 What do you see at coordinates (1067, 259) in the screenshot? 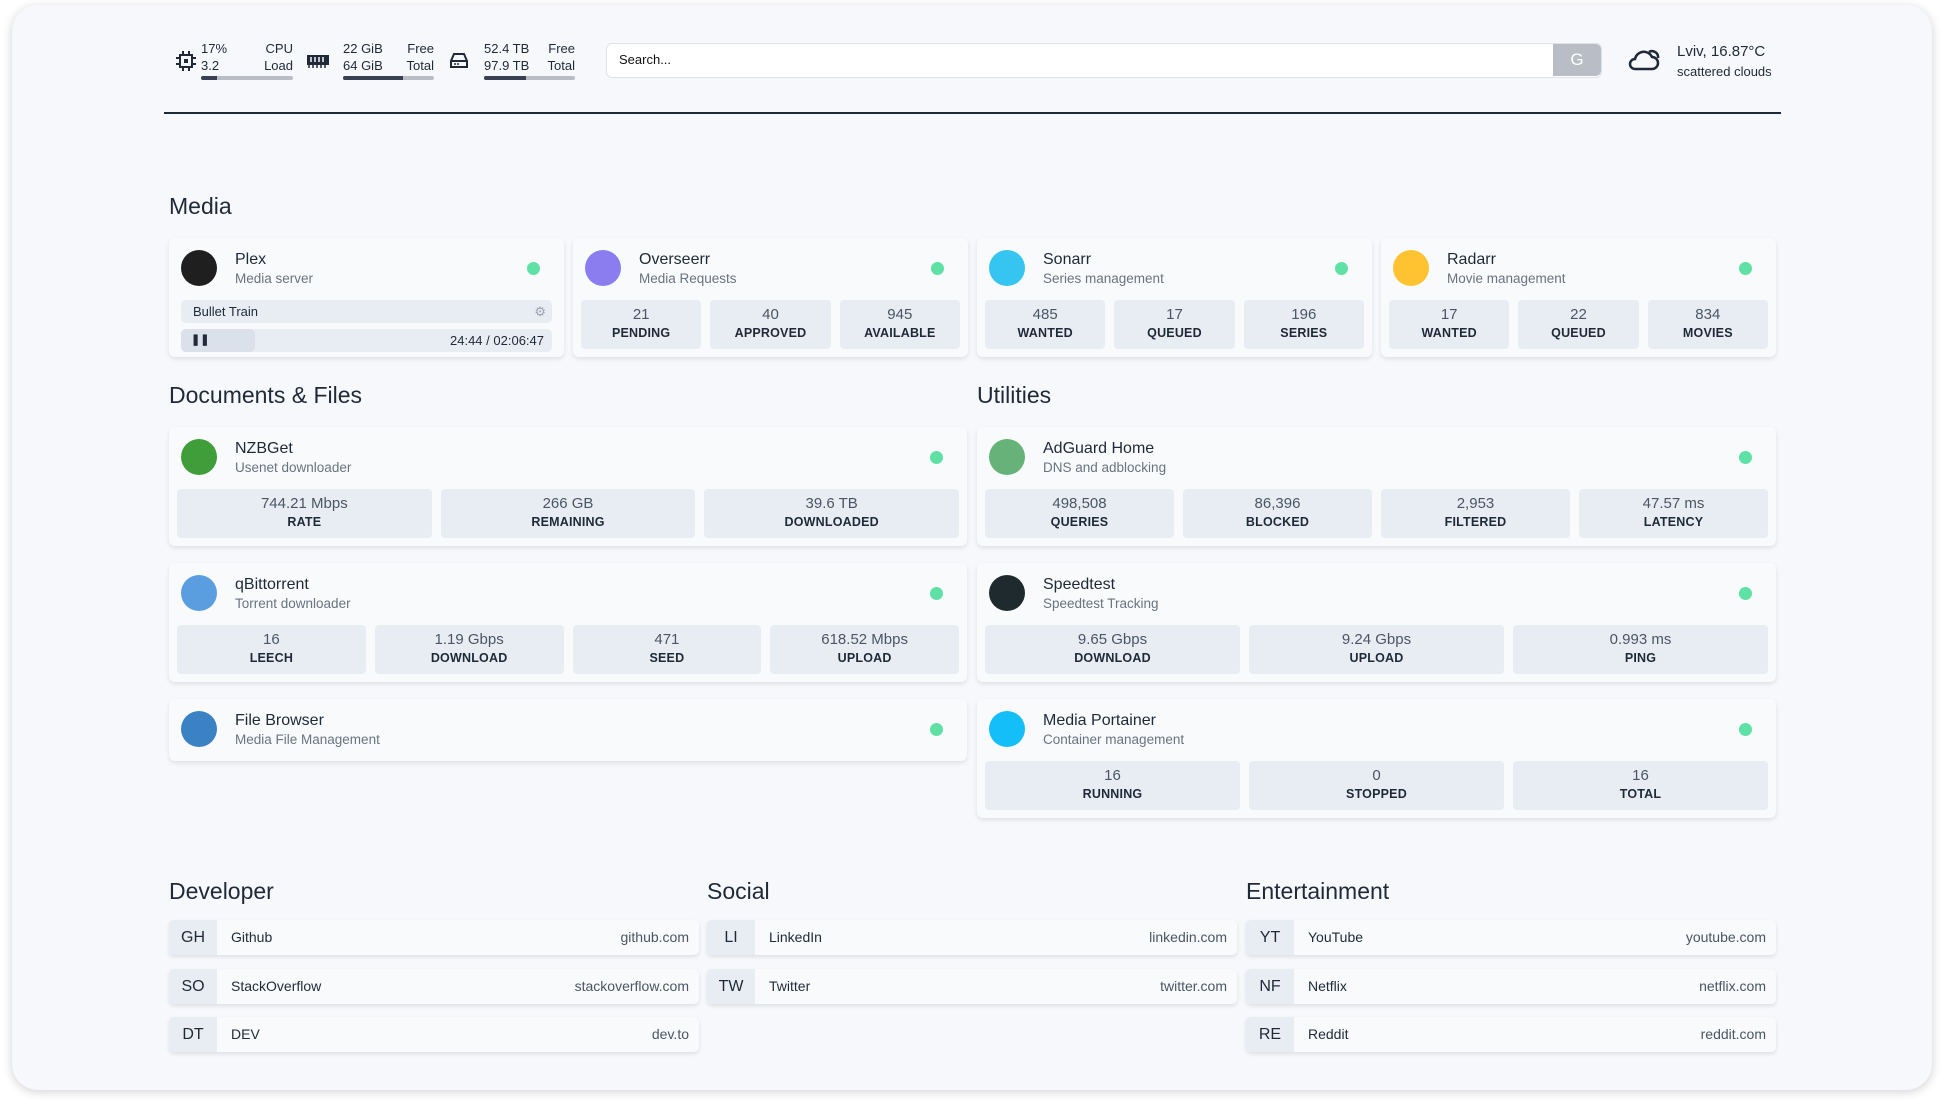
I see `service-name: Sonarr` at bounding box center [1067, 259].